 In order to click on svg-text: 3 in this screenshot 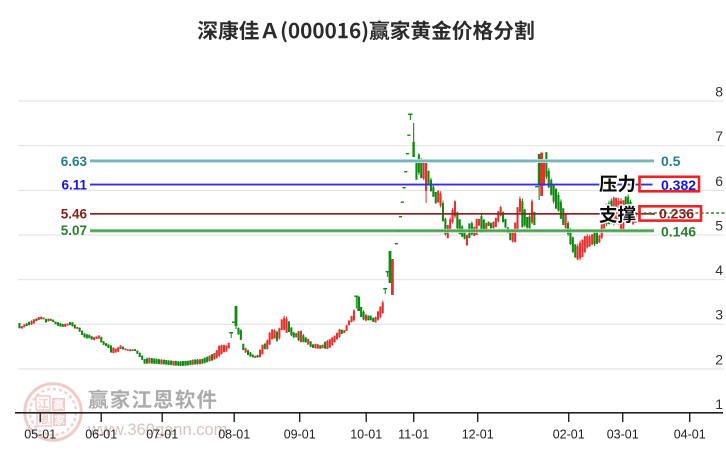, I will do `click(719, 315)`.